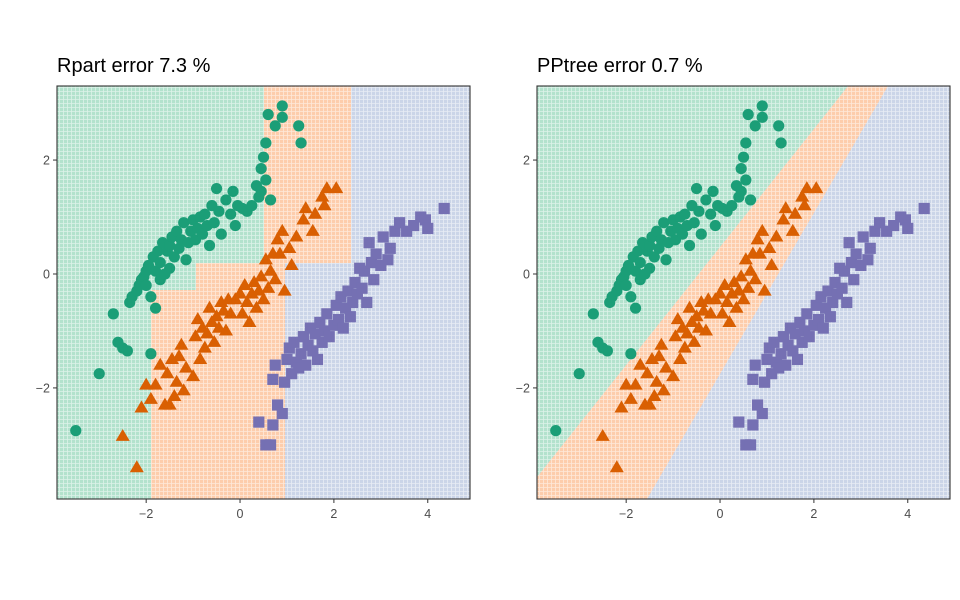 This screenshot has width=960, height=600. Describe the element at coordinates (240, 514) in the screenshot. I see `x-tick-label: 0` at that location.